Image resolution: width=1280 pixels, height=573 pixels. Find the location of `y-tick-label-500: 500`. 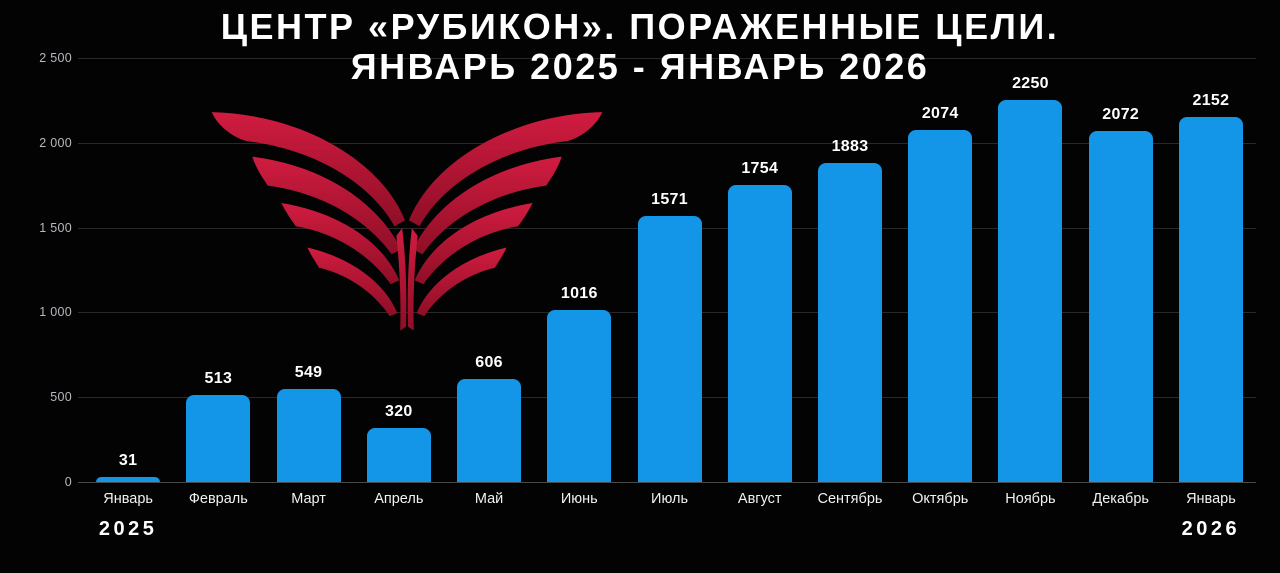

y-tick-label-500: 500 is located at coordinates (61, 397).